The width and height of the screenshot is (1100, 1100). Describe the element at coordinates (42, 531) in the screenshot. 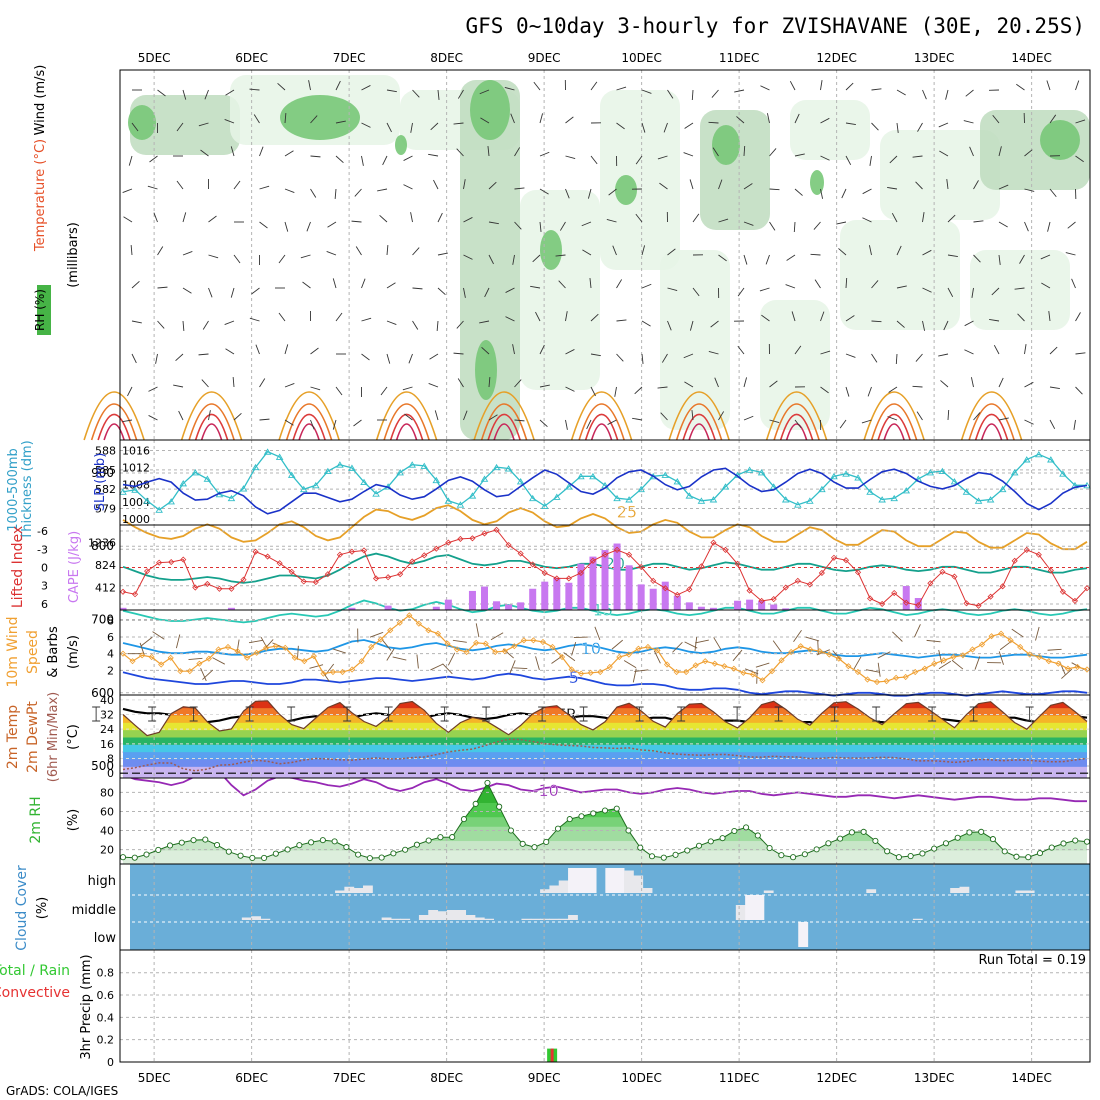

I see `li-tick-label: -6` at that location.